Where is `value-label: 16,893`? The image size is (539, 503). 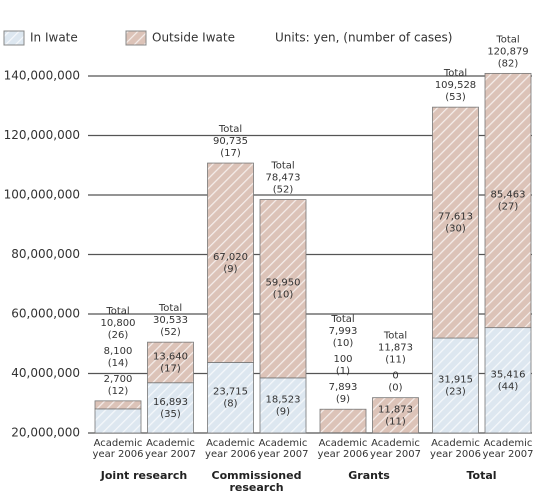 value-label: 16,893 is located at coordinates (170, 402).